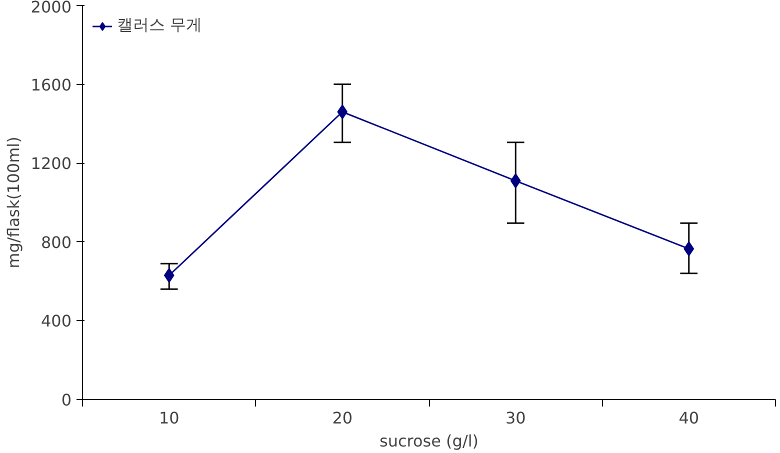 This screenshot has width=780, height=453. What do you see at coordinates (159, 25) in the screenshot?
I see `legend-label: 캘러스 무게` at bounding box center [159, 25].